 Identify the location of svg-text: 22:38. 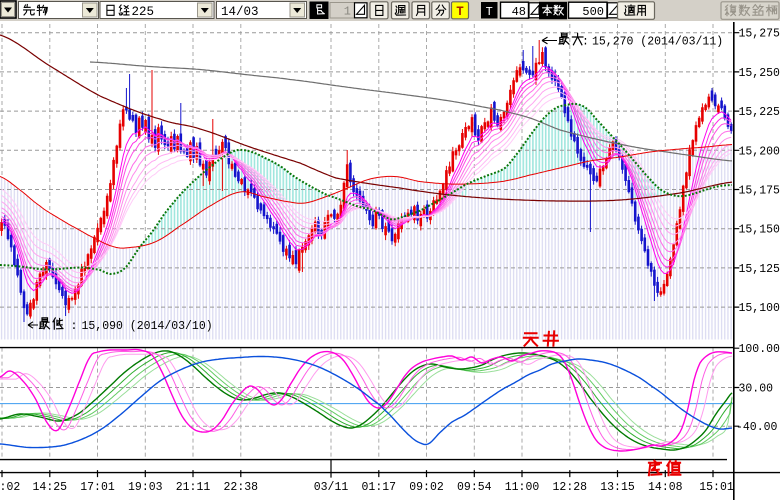
(241, 487).